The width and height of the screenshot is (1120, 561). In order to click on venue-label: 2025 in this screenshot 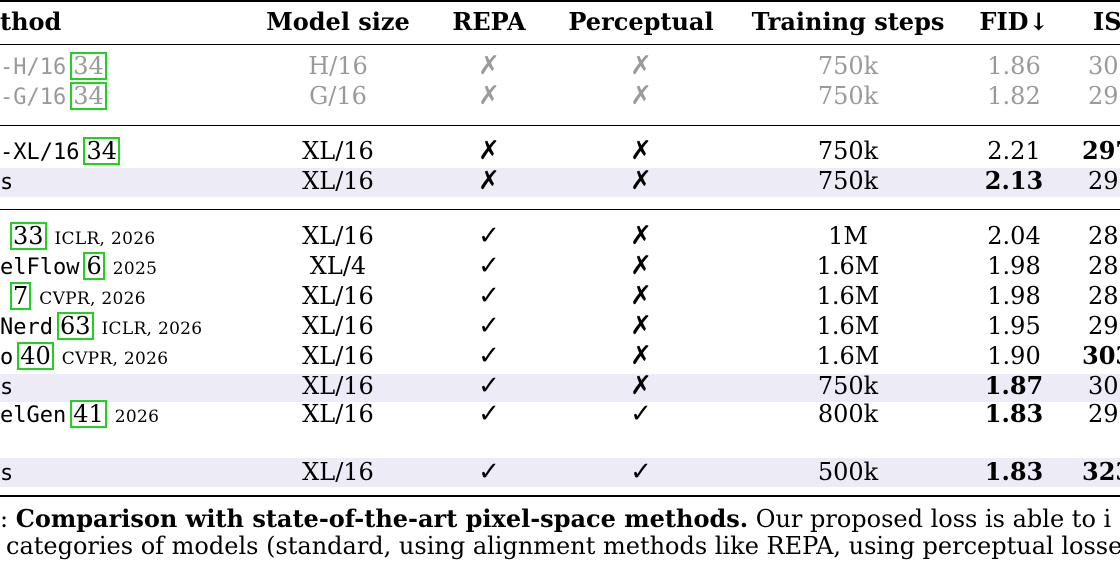, I will do `click(135, 269)`.